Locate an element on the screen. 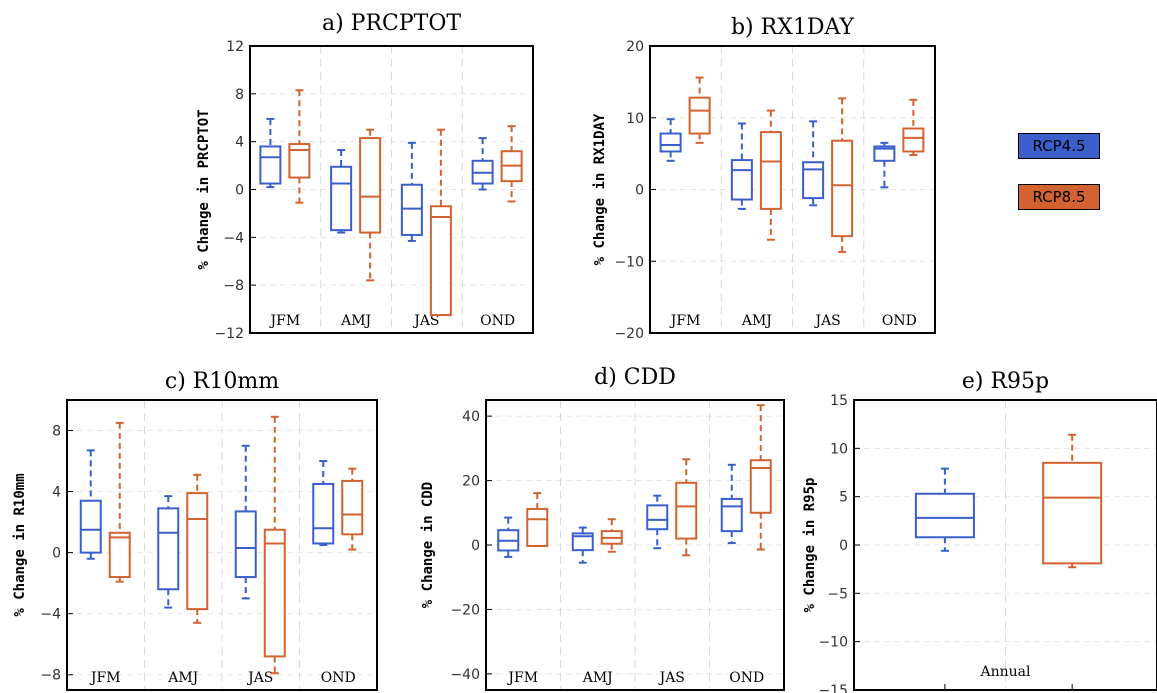 The image size is (1157, 693). y-axis-label: % Change in CDD is located at coordinates (428, 545).